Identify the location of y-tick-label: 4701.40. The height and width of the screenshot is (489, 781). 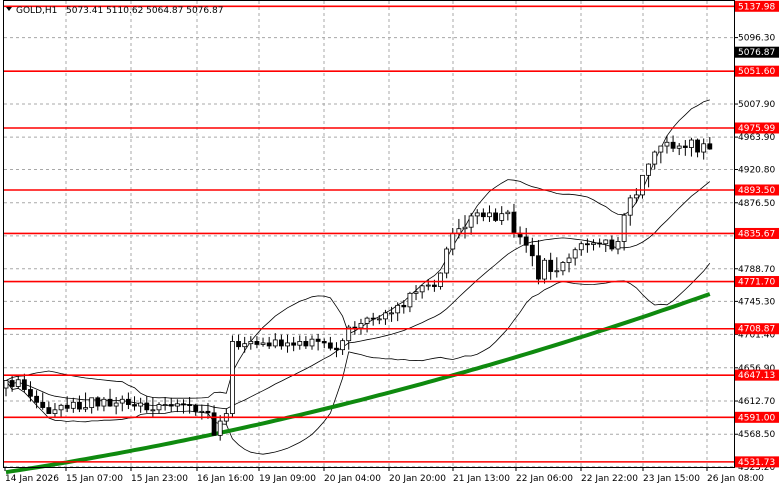
(756, 335).